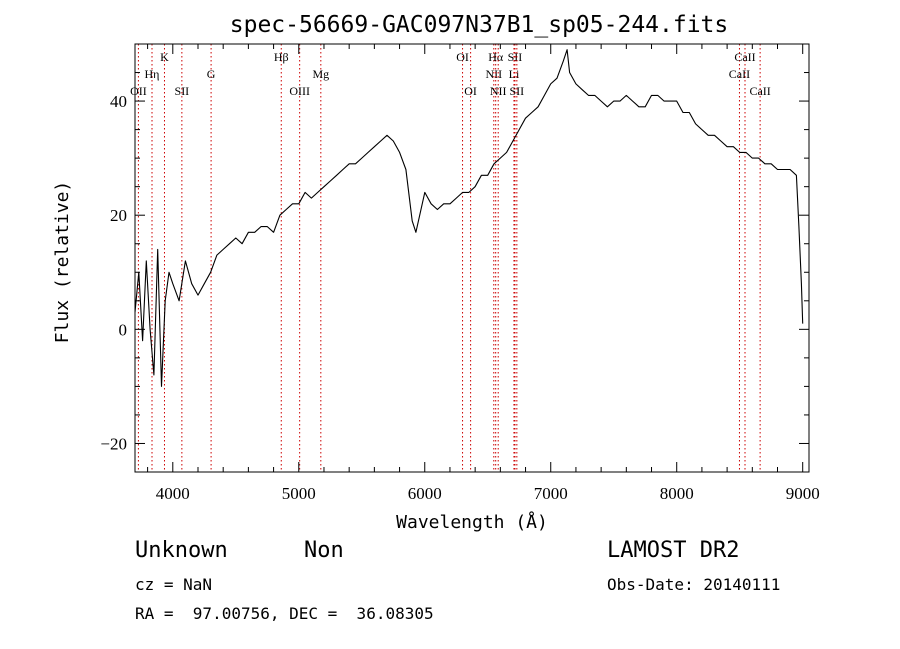 The width and height of the screenshot is (900, 649). I want to click on line-label-15: SII, so click(517, 91).